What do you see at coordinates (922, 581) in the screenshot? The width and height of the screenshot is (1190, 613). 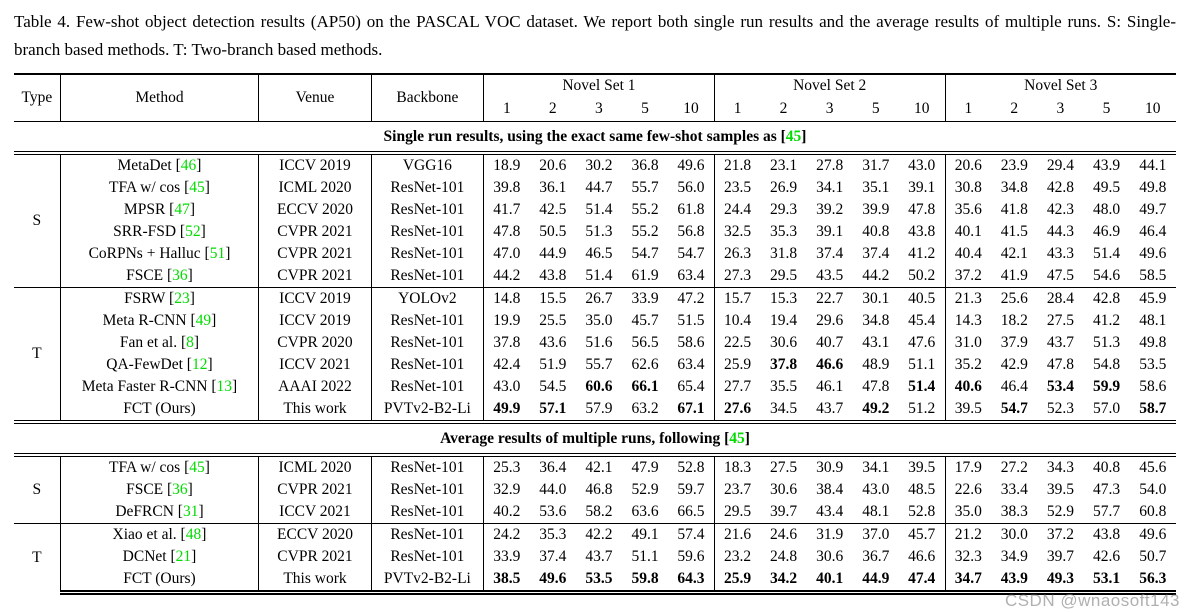 I see `score-cell: 47.4` at bounding box center [922, 581].